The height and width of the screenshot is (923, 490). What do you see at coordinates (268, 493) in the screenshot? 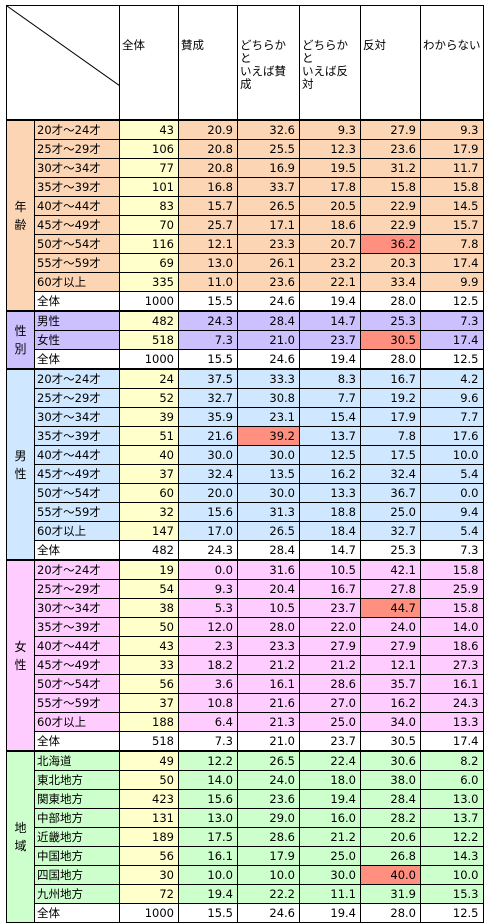
I see `cell-somewhat-agree: 30.0` at bounding box center [268, 493].